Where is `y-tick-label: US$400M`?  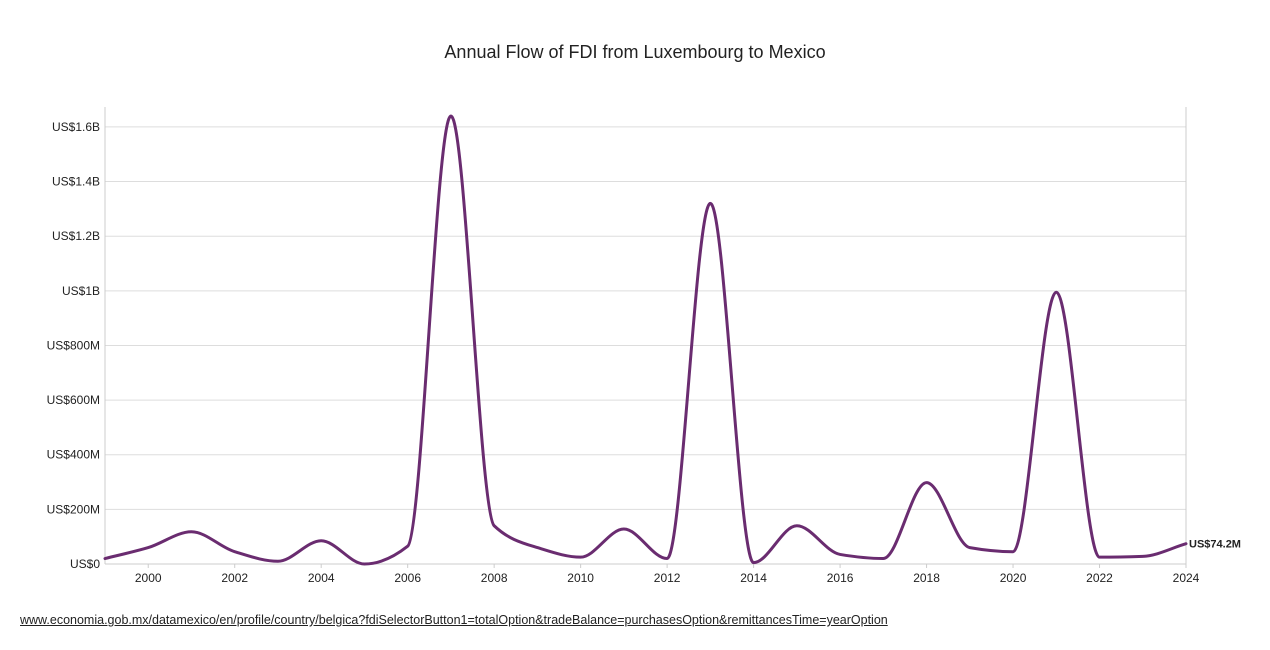
y-tick-label: US$400M is located at coordinates (73, 455).